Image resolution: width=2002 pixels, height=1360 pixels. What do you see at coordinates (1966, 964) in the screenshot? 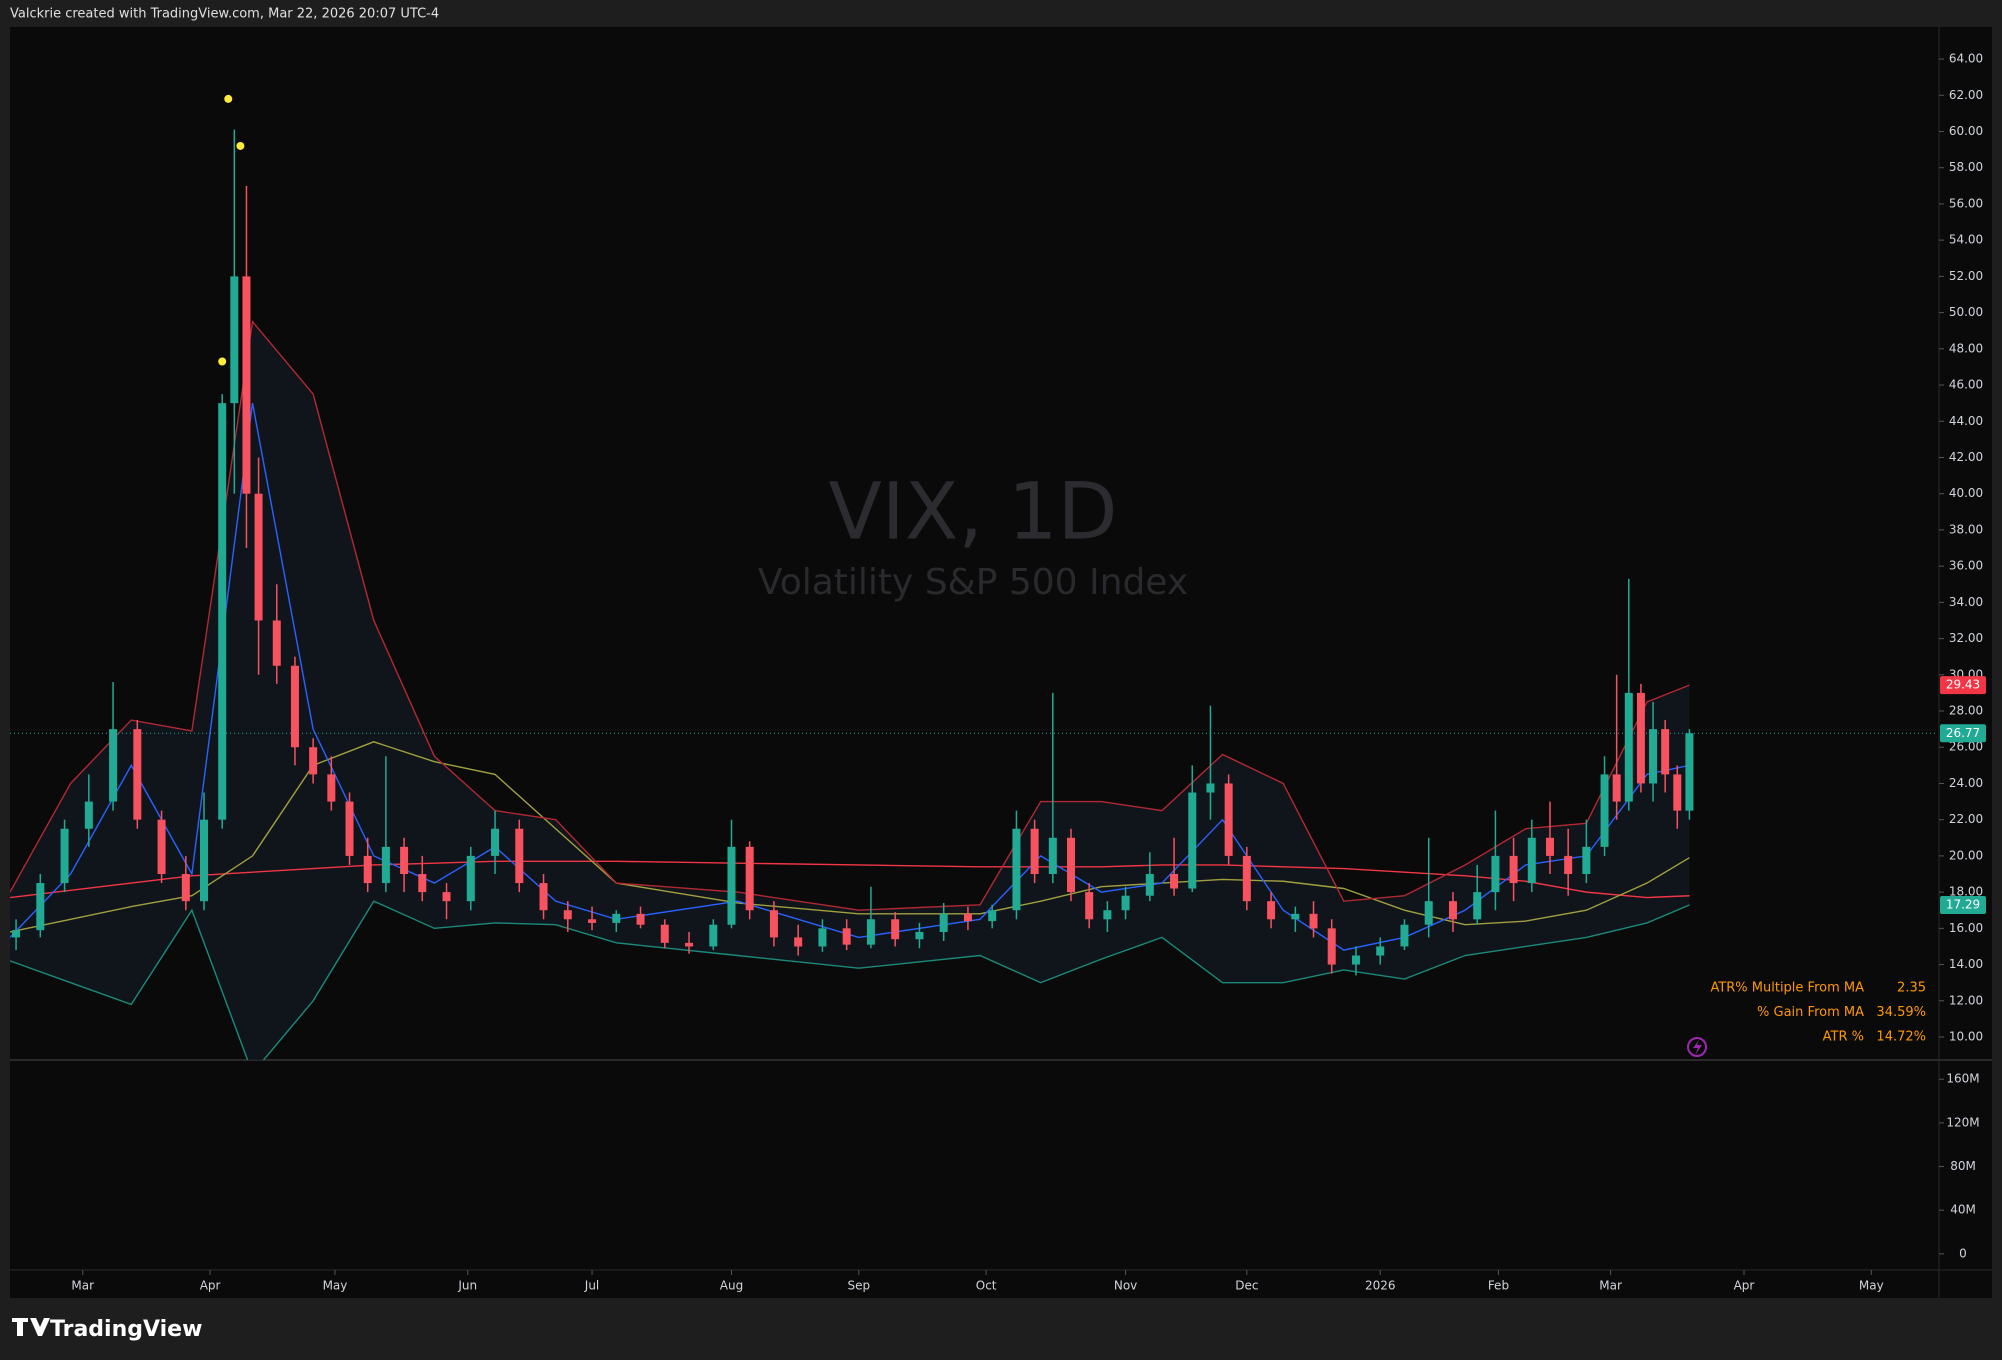
I see `y-tick-label: 14.00` at bounding box center [1966, 964].